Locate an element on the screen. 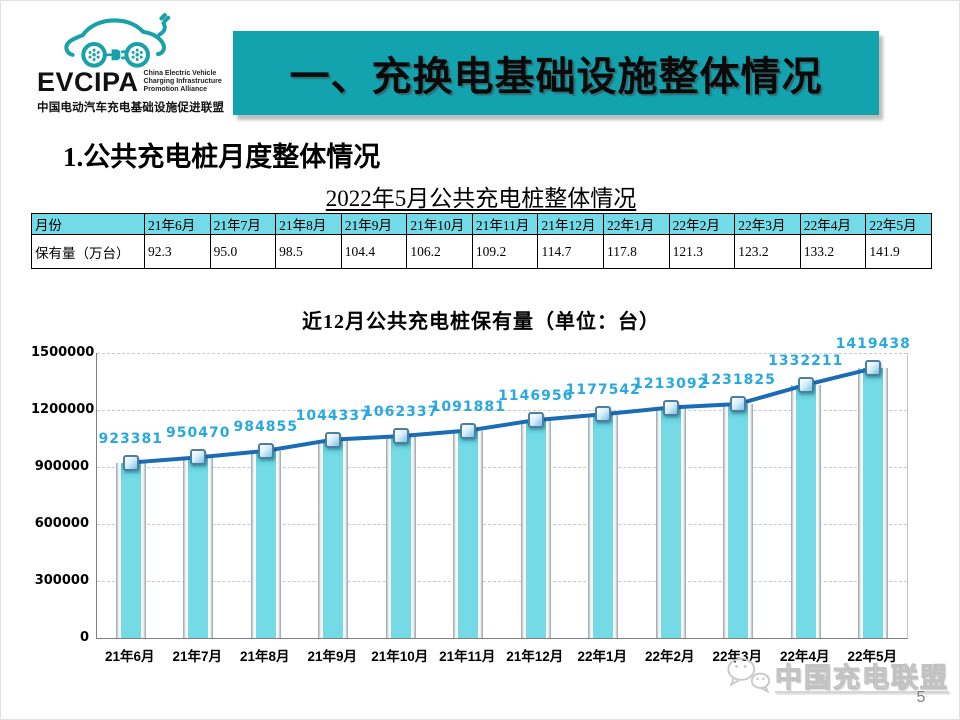  table-value-cell: 92.3 is located at coordinates (177, 251).